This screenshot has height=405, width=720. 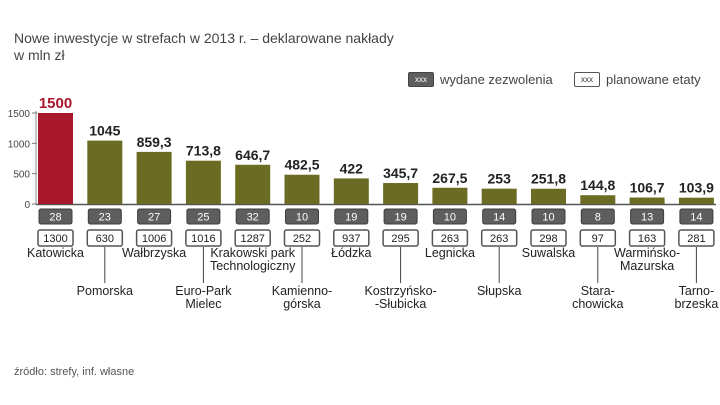 I want to click on category-label: Słupska, so click(x=499, y=291).